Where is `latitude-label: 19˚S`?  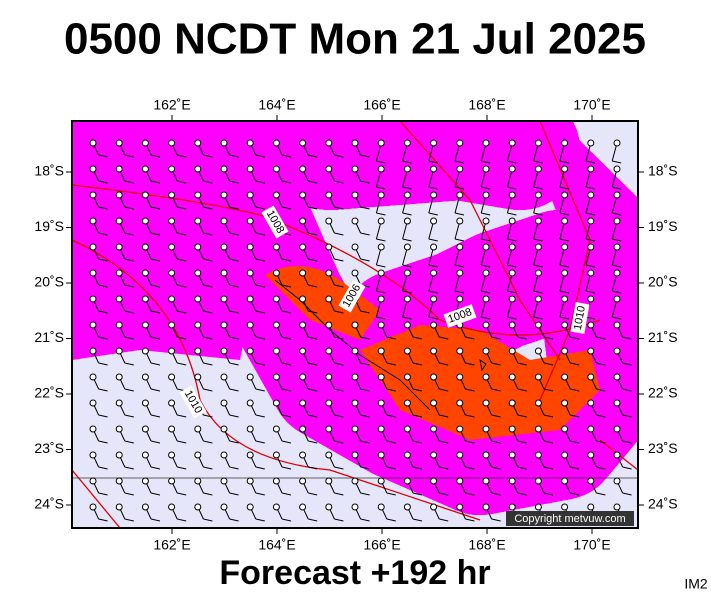 latitude-label: 19˚S is located at coordinates (49, 226).